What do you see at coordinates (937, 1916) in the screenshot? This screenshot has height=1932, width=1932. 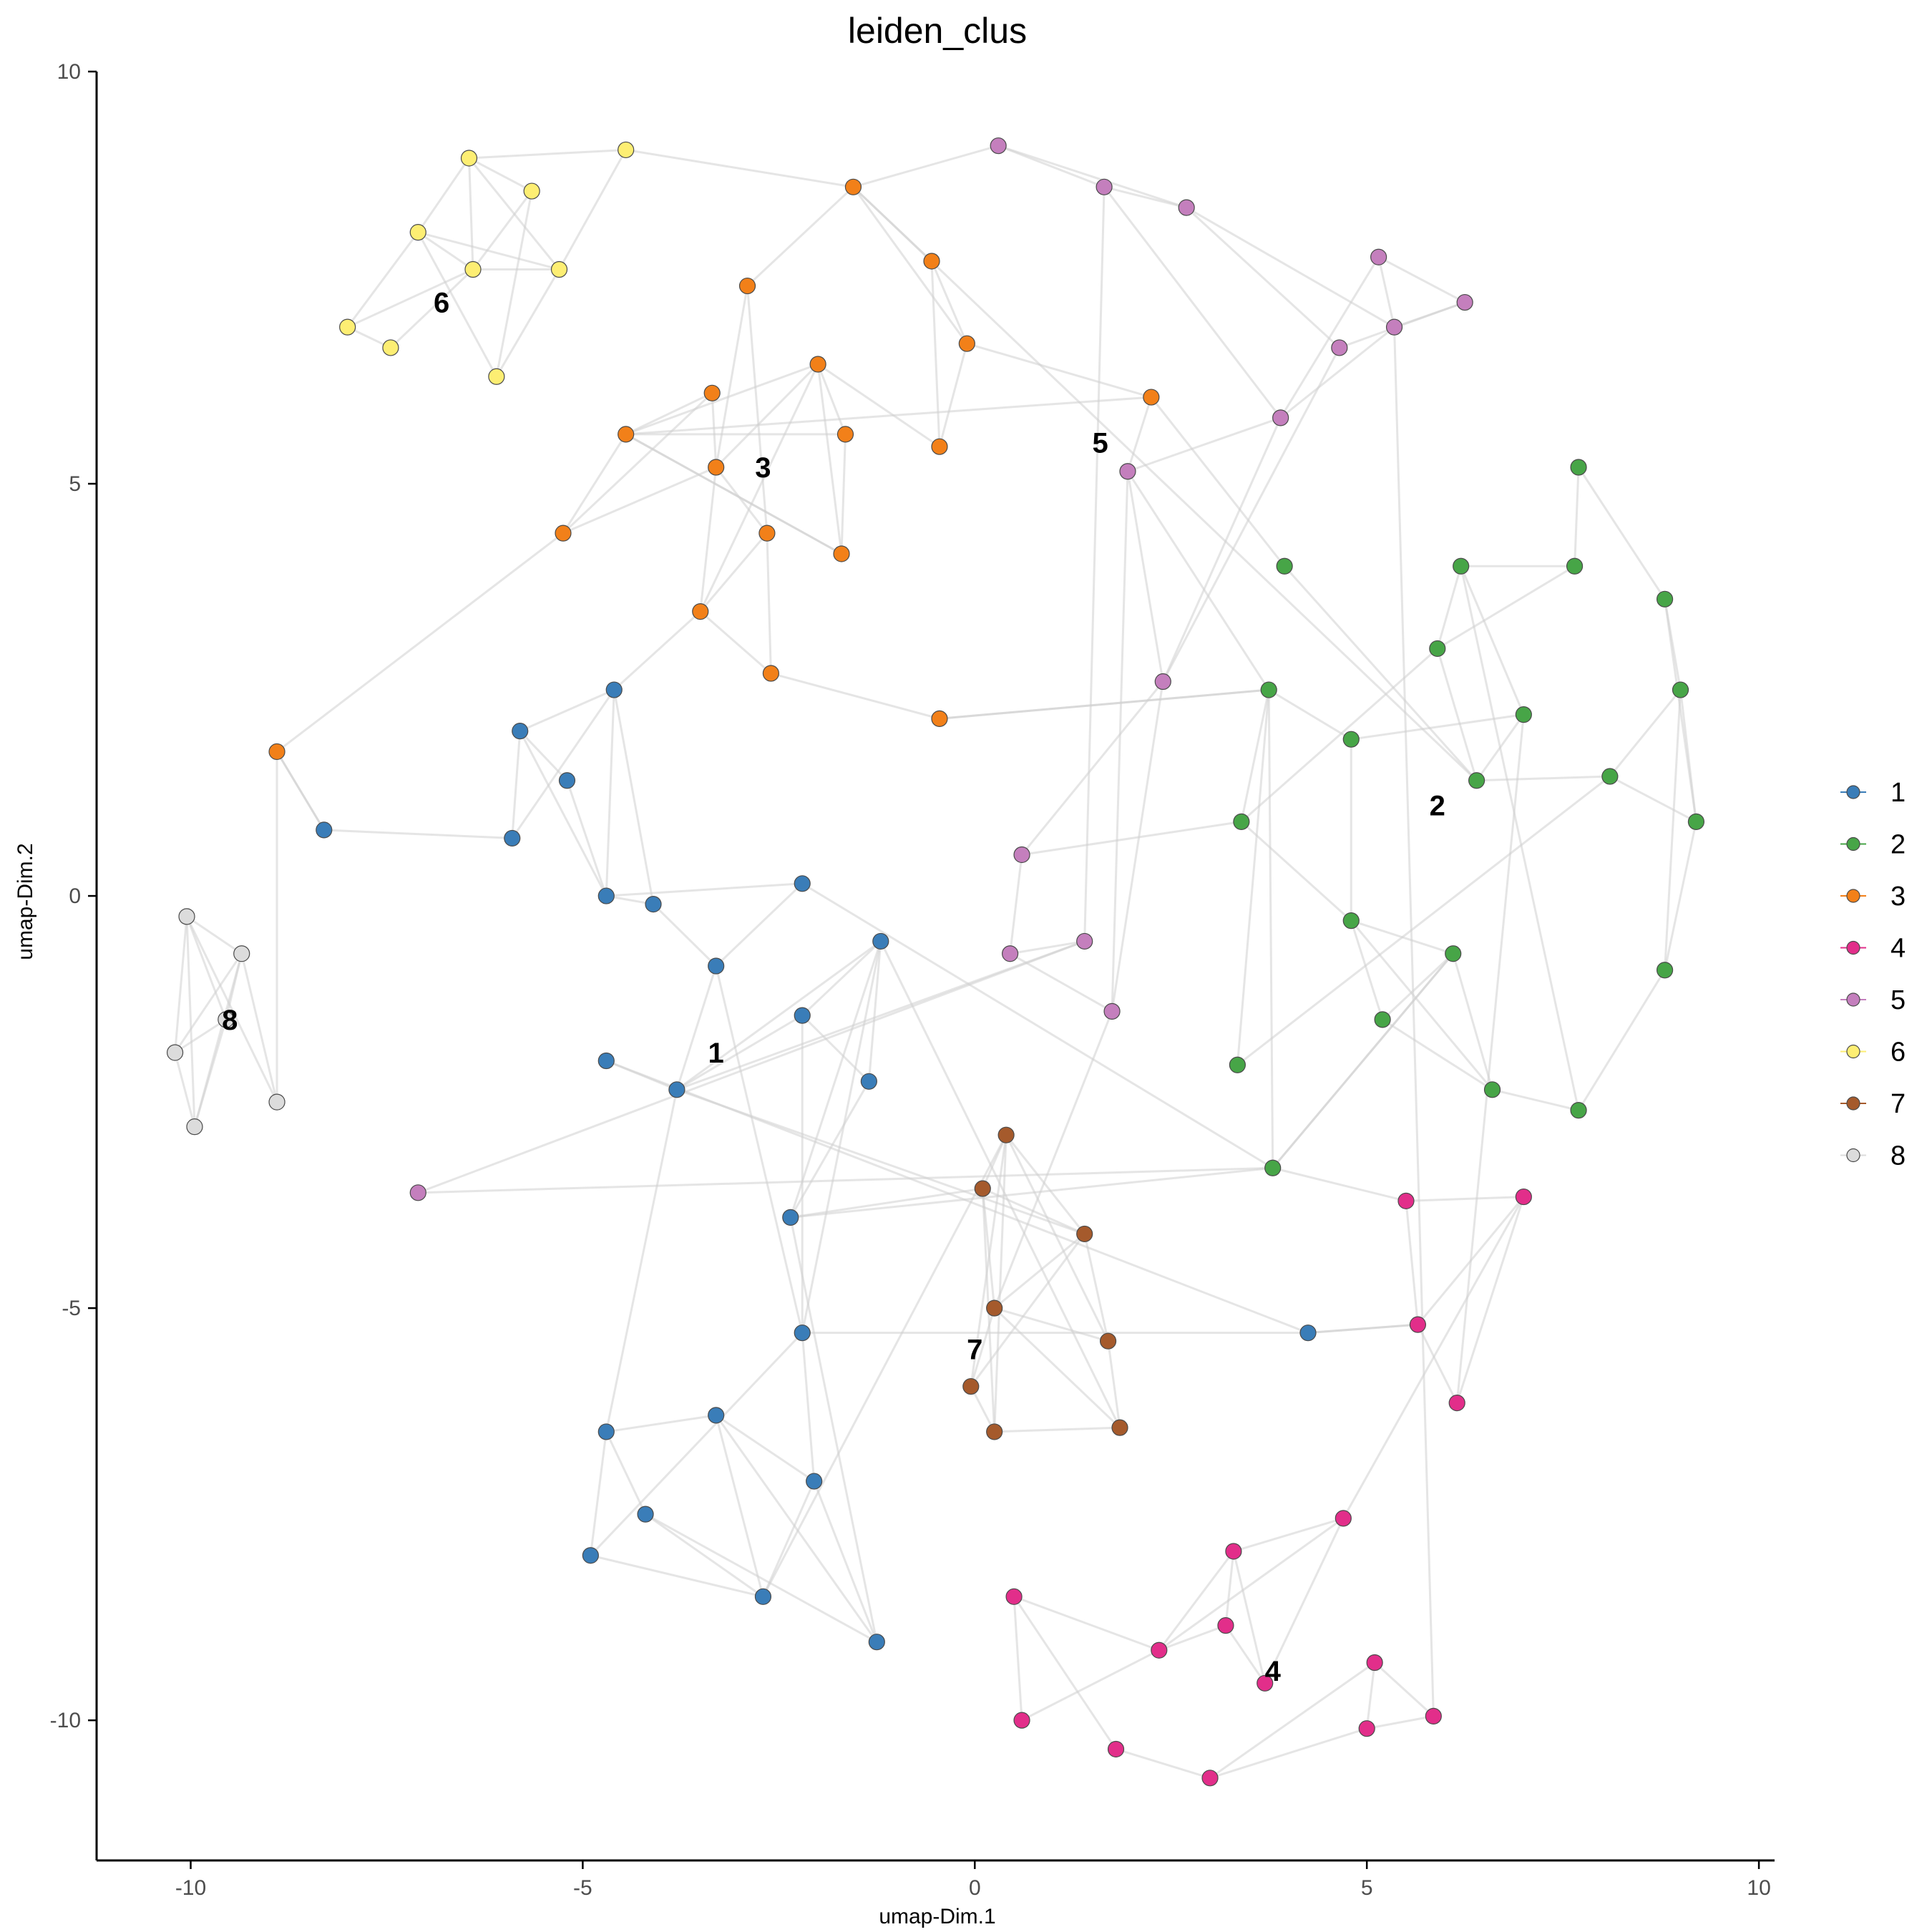 I see `x-axis-title: umap-Dim.1` at bounding box center [937, 1916].